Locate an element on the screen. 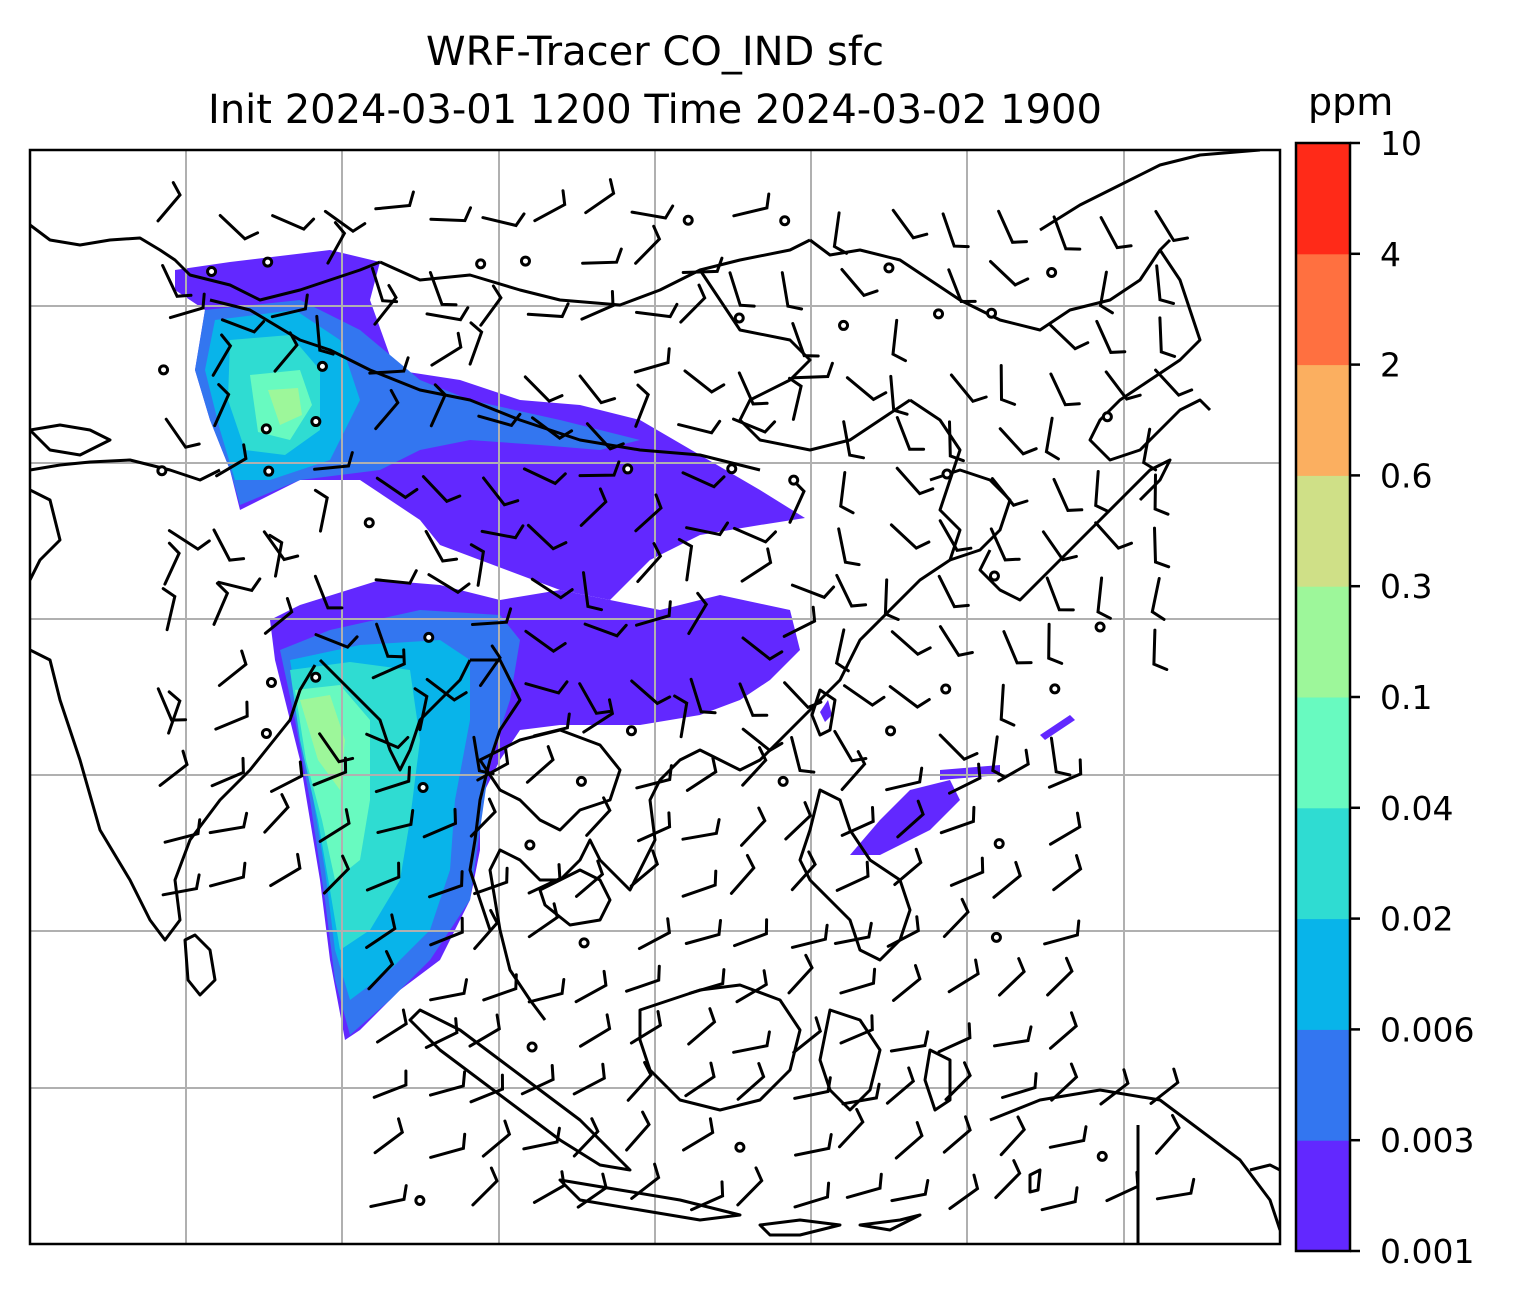 This screenshot has width=1528, height=1306. colorbar-tick-label: 0.3 is located at coordinates (1406, 586).